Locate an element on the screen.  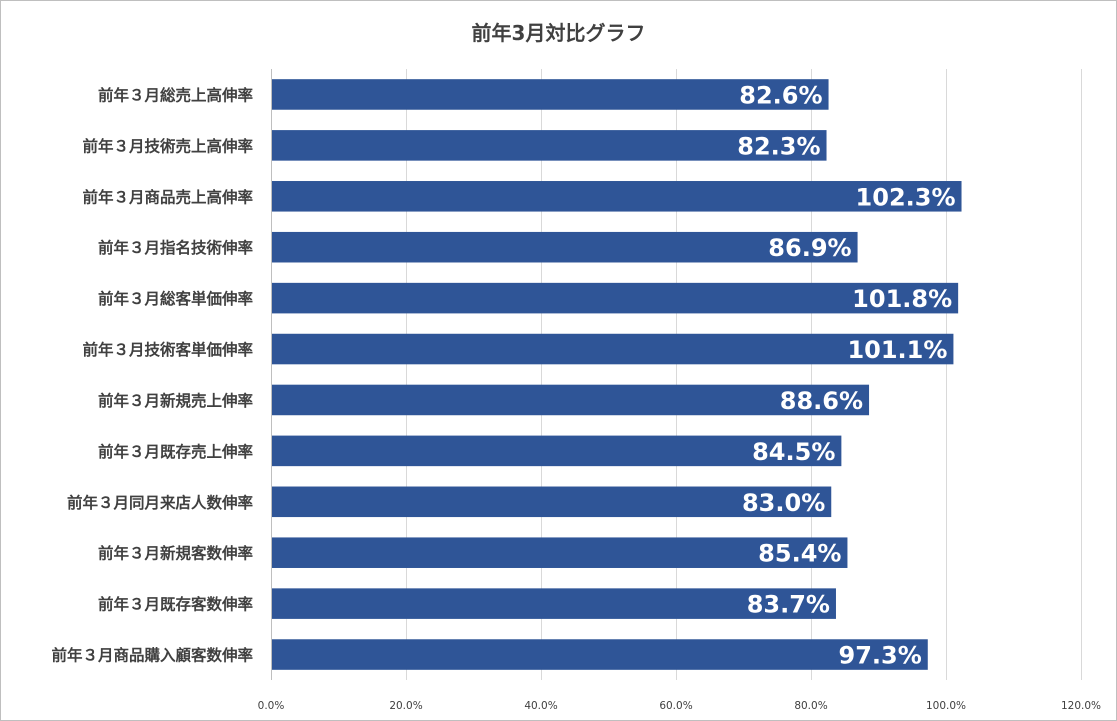
category-label: 前年３月新規売上伸率 is located at coordinates (176, 400).